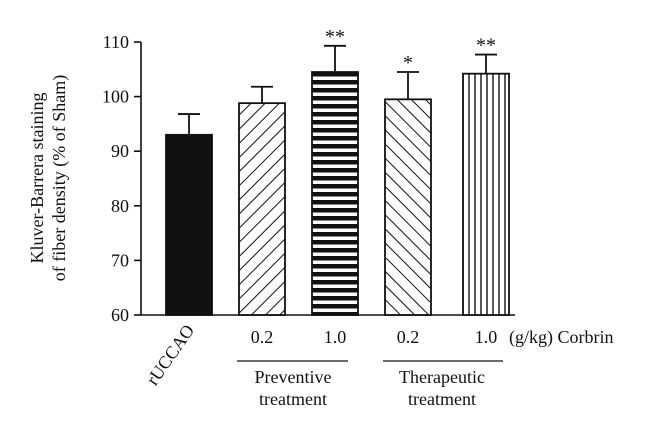  I want to click on y-tick-label: 100, so click(115, 97).